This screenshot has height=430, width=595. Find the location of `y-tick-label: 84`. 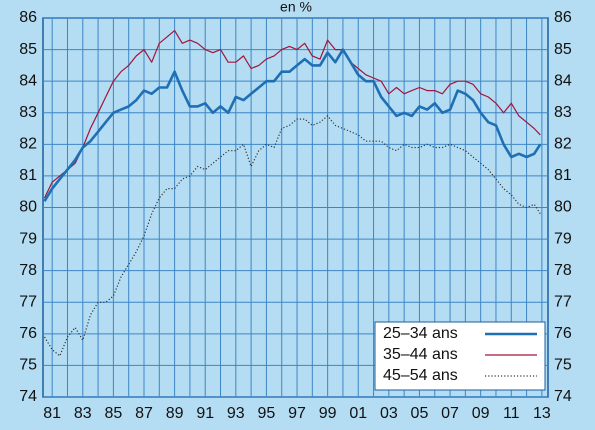

y-tick-label: 84 is located at coordinates (28, 80).